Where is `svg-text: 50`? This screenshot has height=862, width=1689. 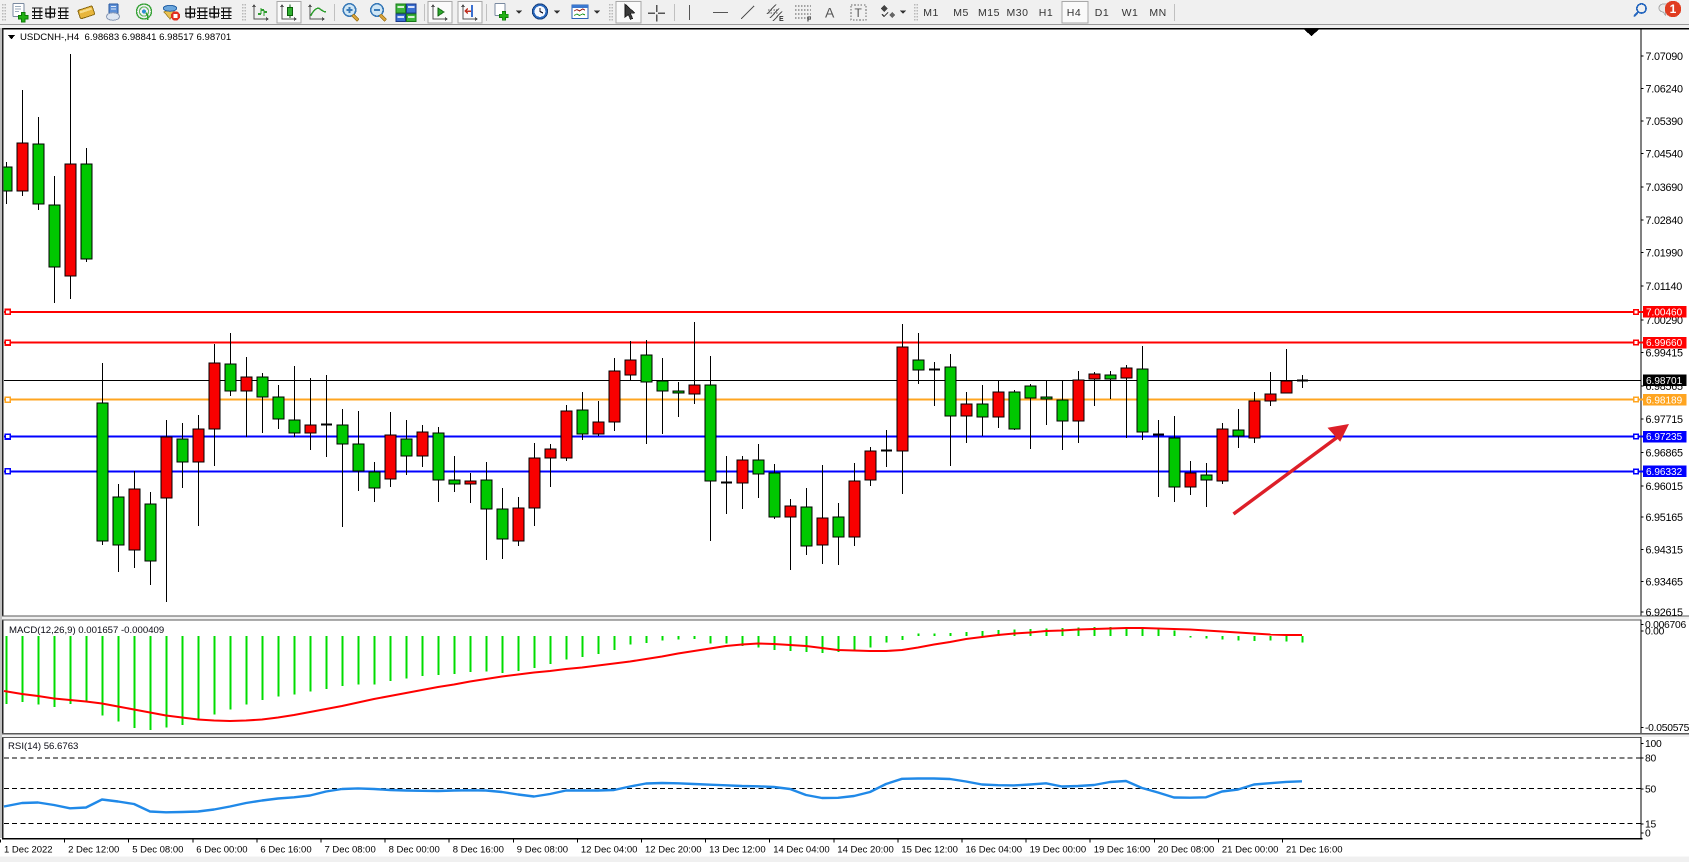
svg-text: 50 is located at coordinates (1650, 790).